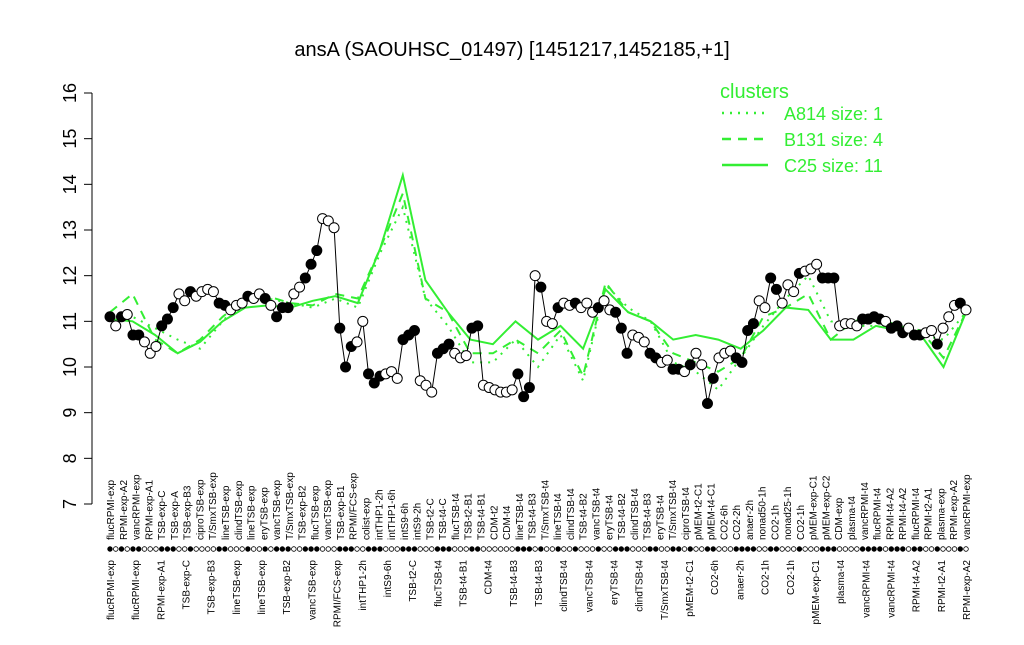 This screenshot has width=1024, height=645. Describe the element at coordinates (367, 518) in the screenshot. I see `x-tick-label: colist-exp` at that location.